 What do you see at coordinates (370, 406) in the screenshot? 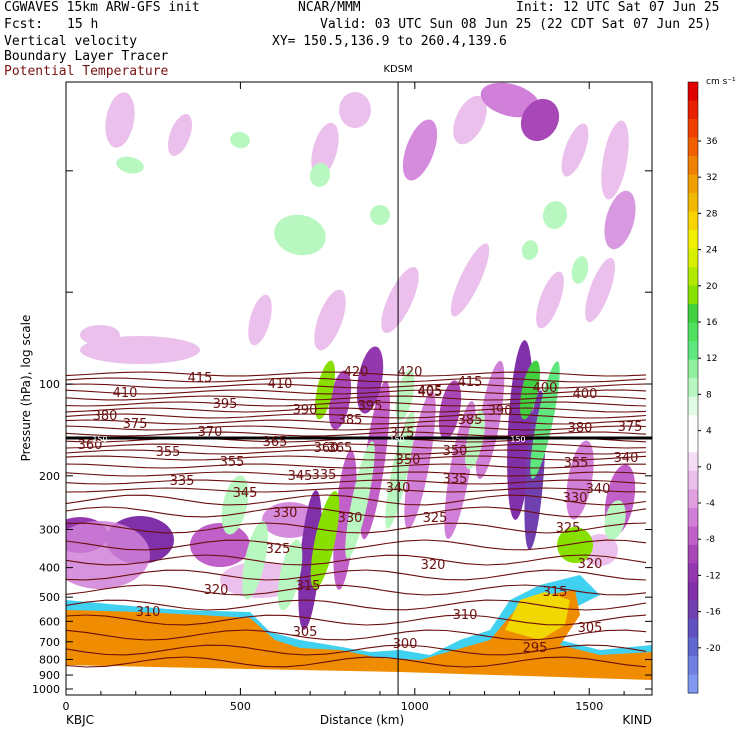
I see `theta-label-11: 395` at bounding box center [370, 406].